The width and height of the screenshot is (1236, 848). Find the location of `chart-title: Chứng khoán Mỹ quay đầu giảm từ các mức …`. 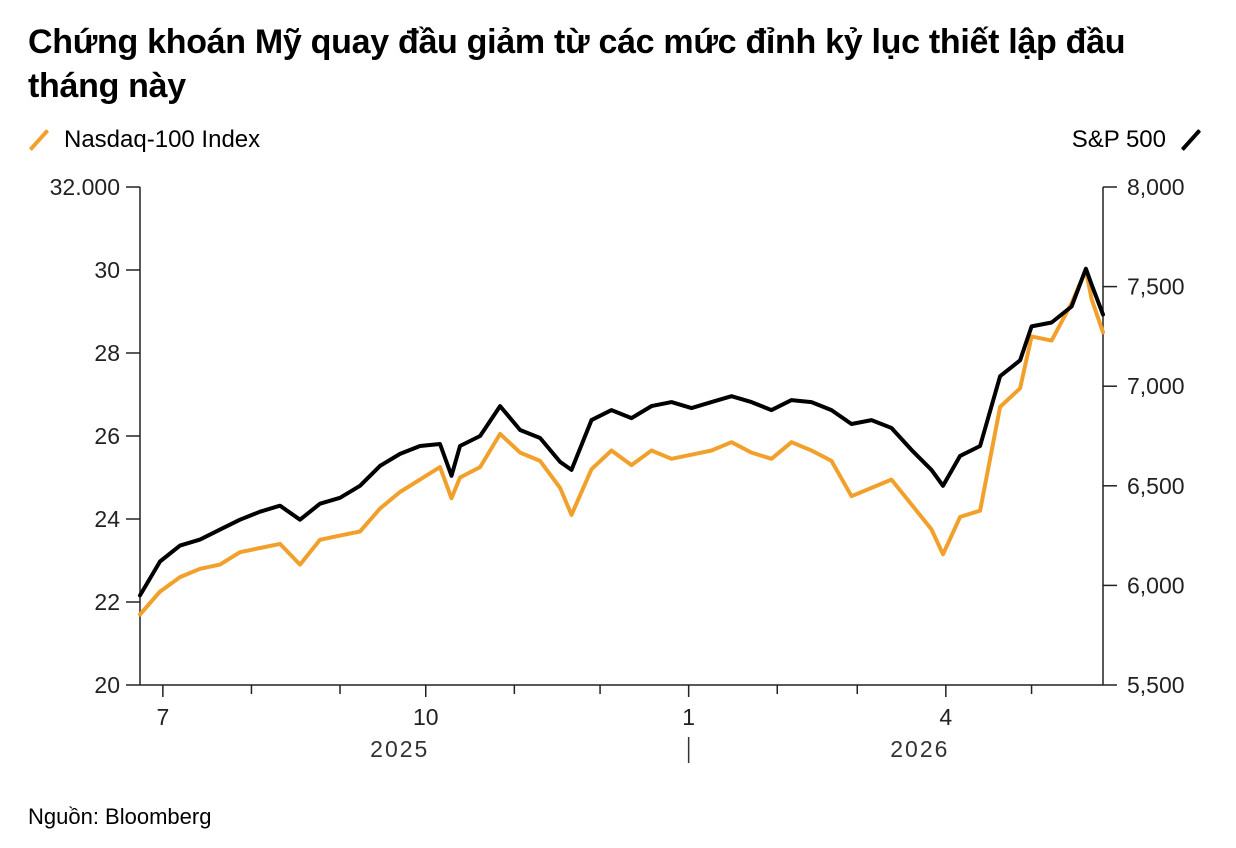

chart-title: Chứng khoán Mỹ quay đầu giảm từ các mức … is located at coordinates (577, 64).